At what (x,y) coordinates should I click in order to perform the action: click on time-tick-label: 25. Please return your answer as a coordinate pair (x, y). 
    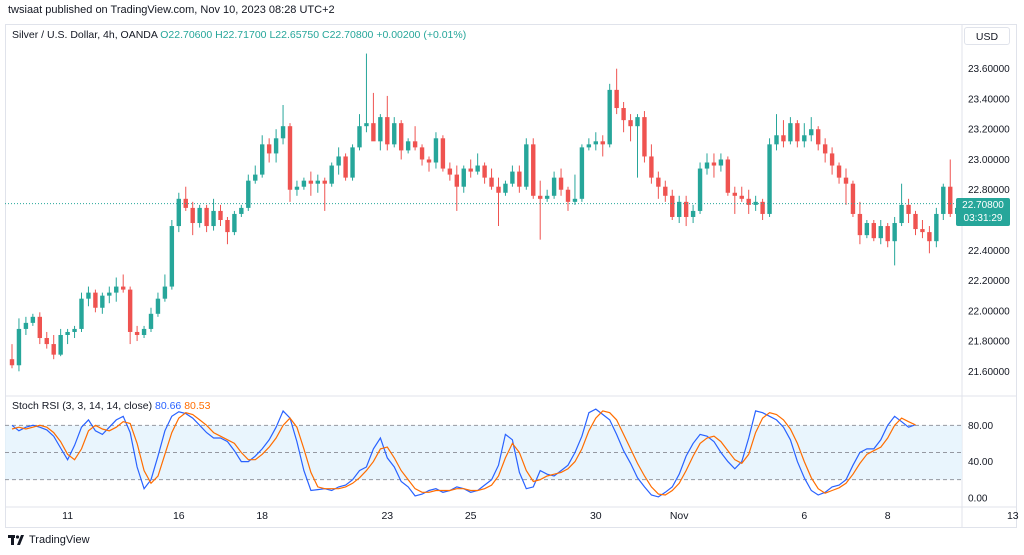
    Looking at the image, I should click on (471, 516).